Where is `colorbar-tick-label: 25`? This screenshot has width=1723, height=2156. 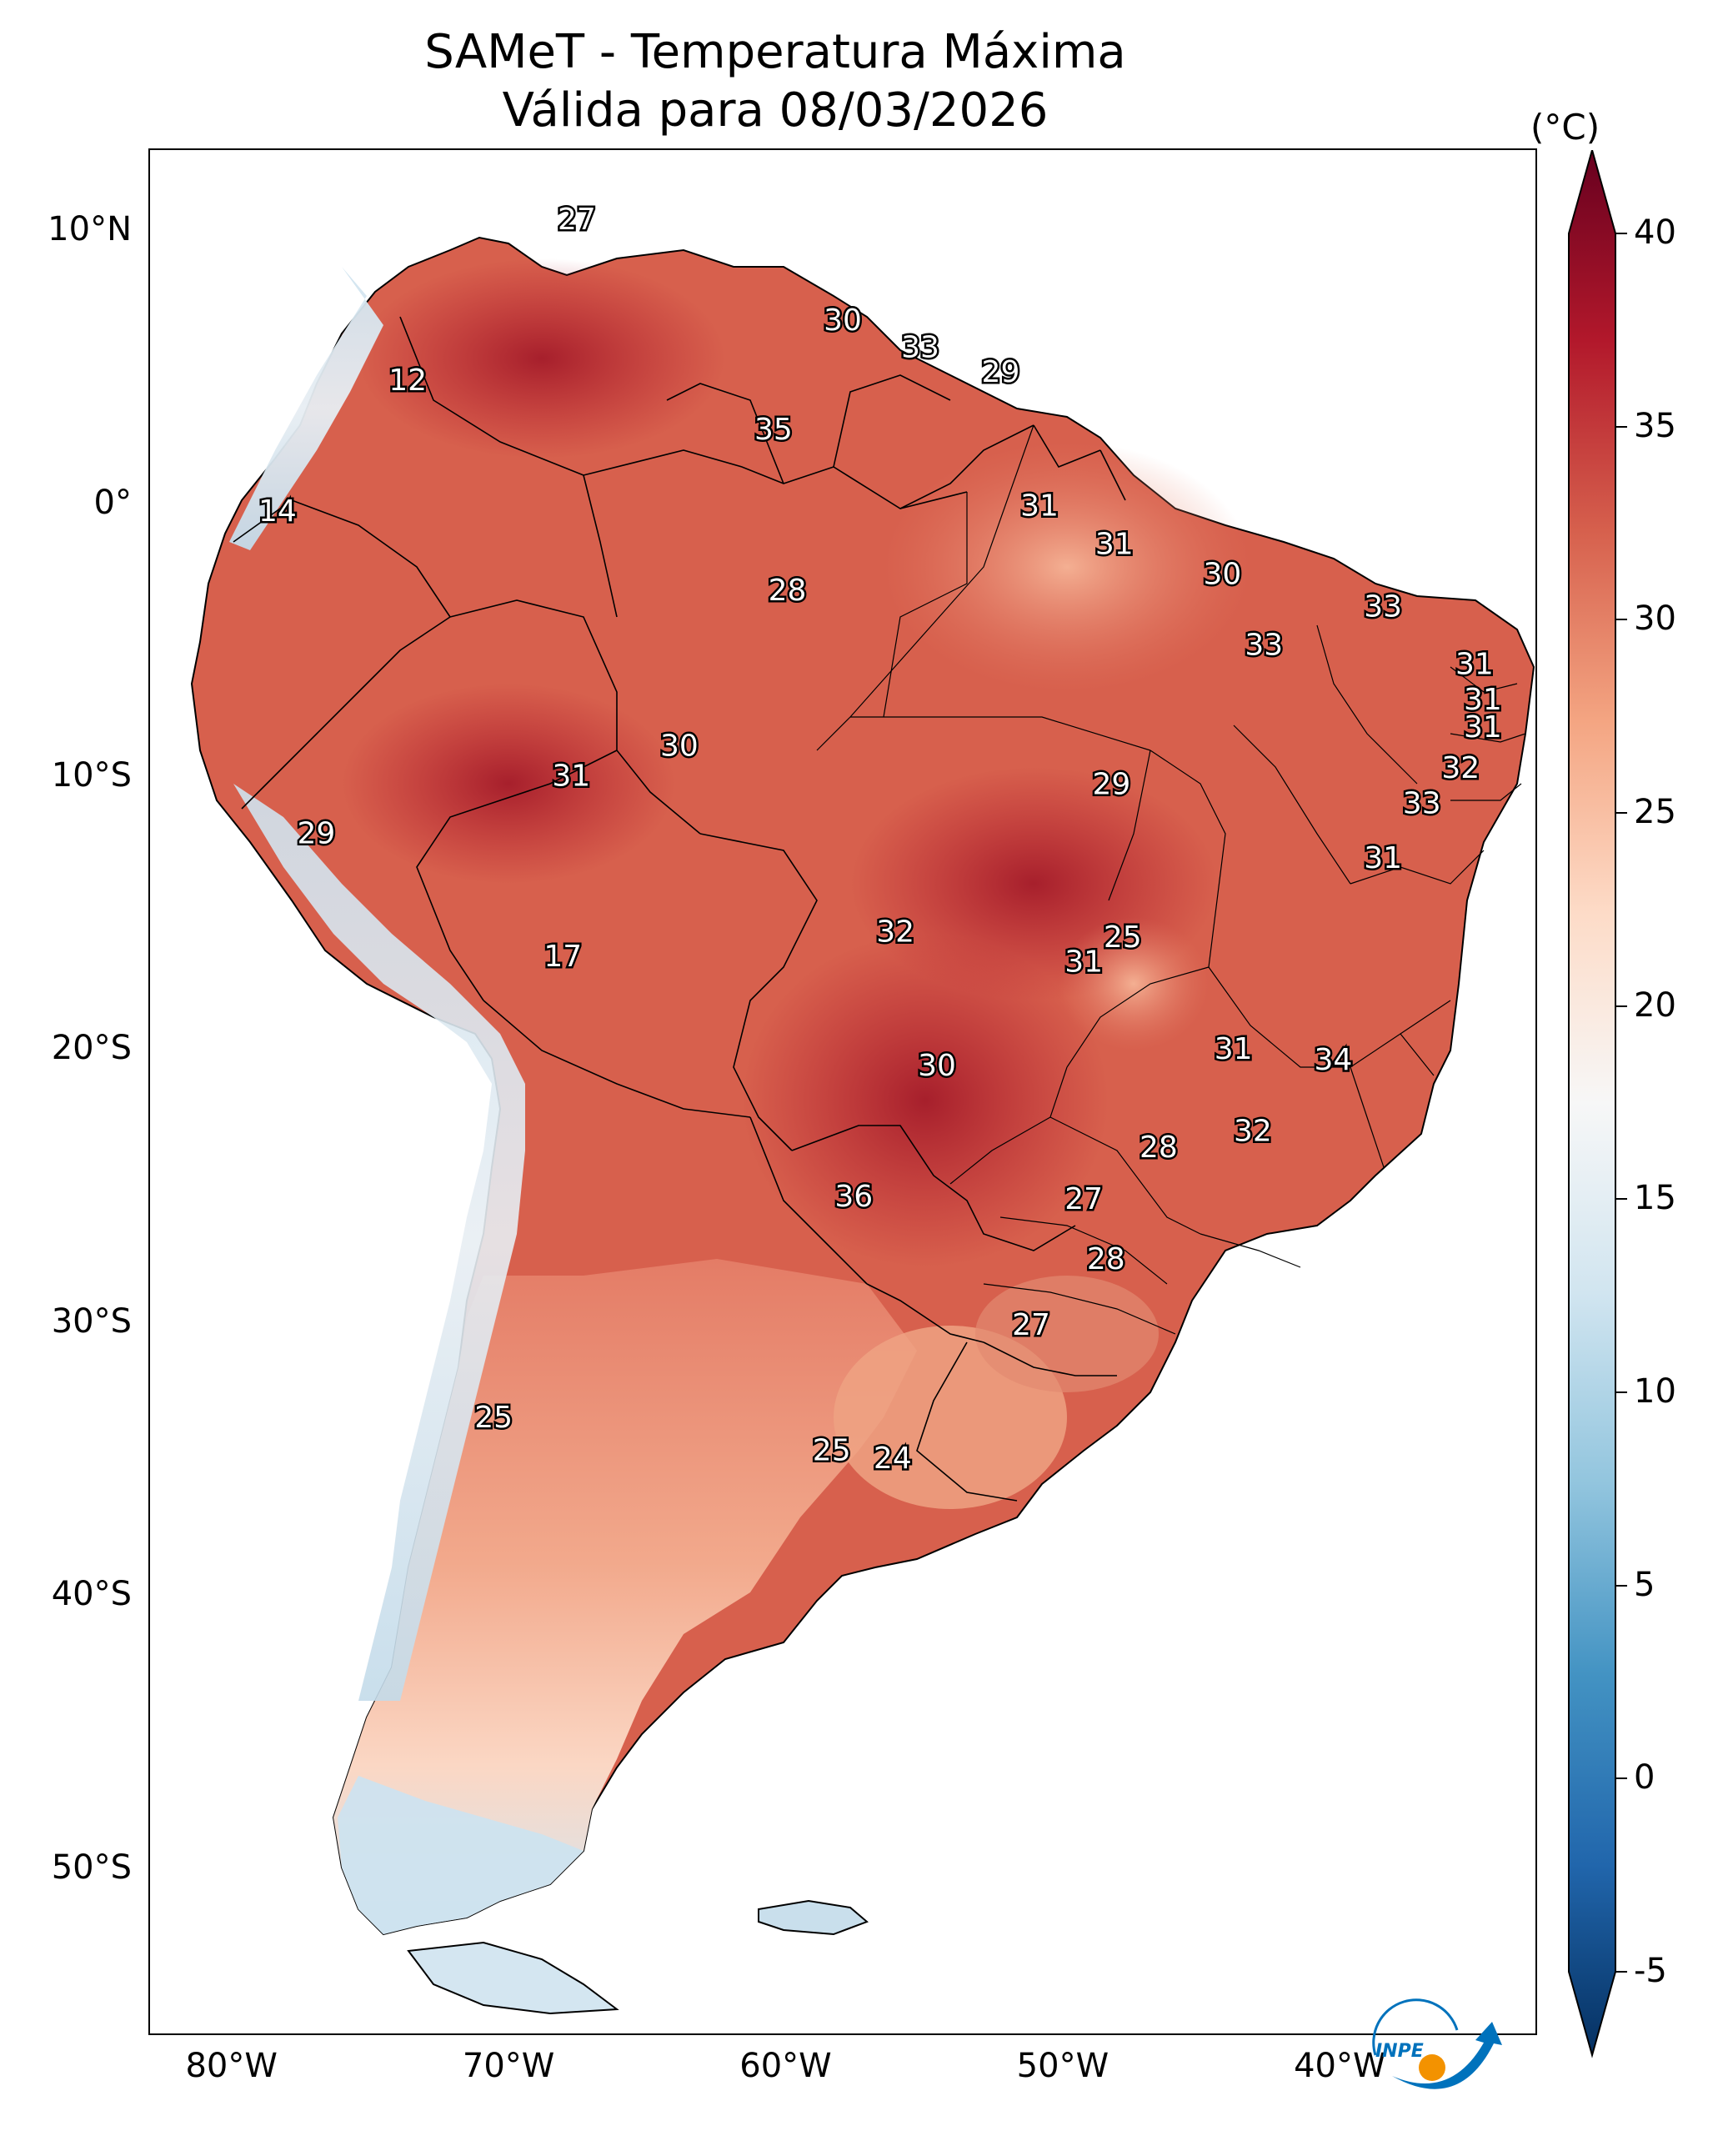
colorbar-tick-label: 25 is located at coordinates (1655, 812).